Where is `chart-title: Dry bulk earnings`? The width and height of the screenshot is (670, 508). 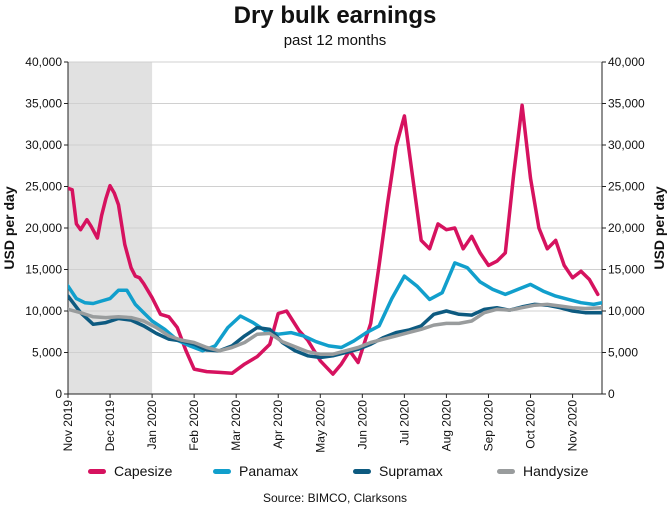
chart-title: Dry bulk earnings is located at coordinates (335, 15).